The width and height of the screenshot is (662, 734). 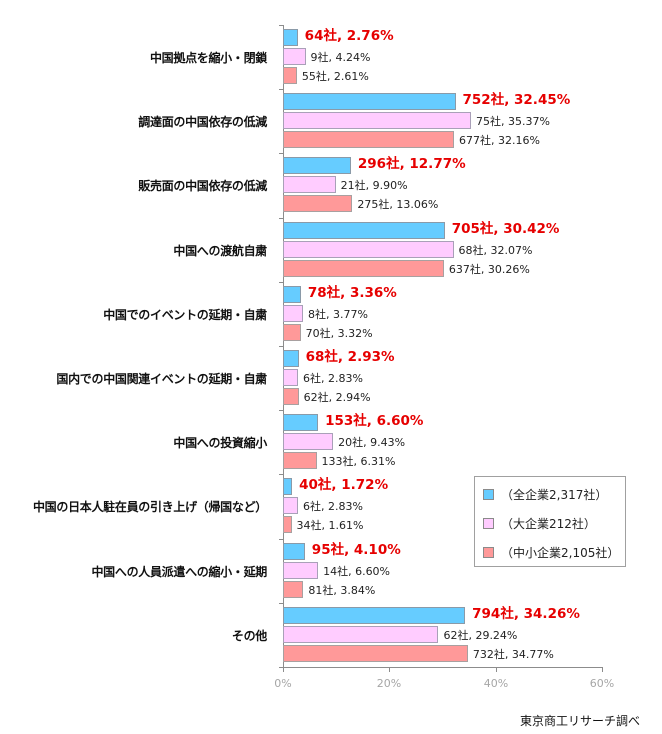 I want to click on data-label-sme-companies: 55社, 2.61%, so click(x=335, y=76).